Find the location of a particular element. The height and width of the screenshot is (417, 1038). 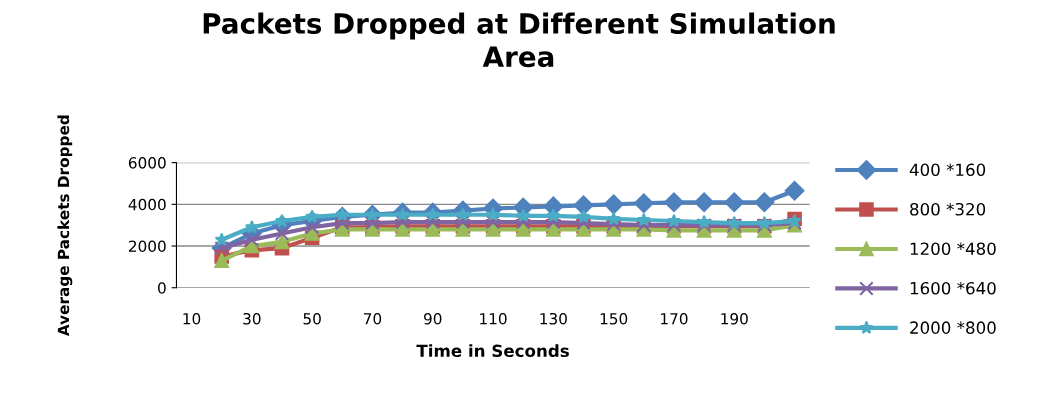

x-tick-label: 10 is located at coordinates (192, 319).